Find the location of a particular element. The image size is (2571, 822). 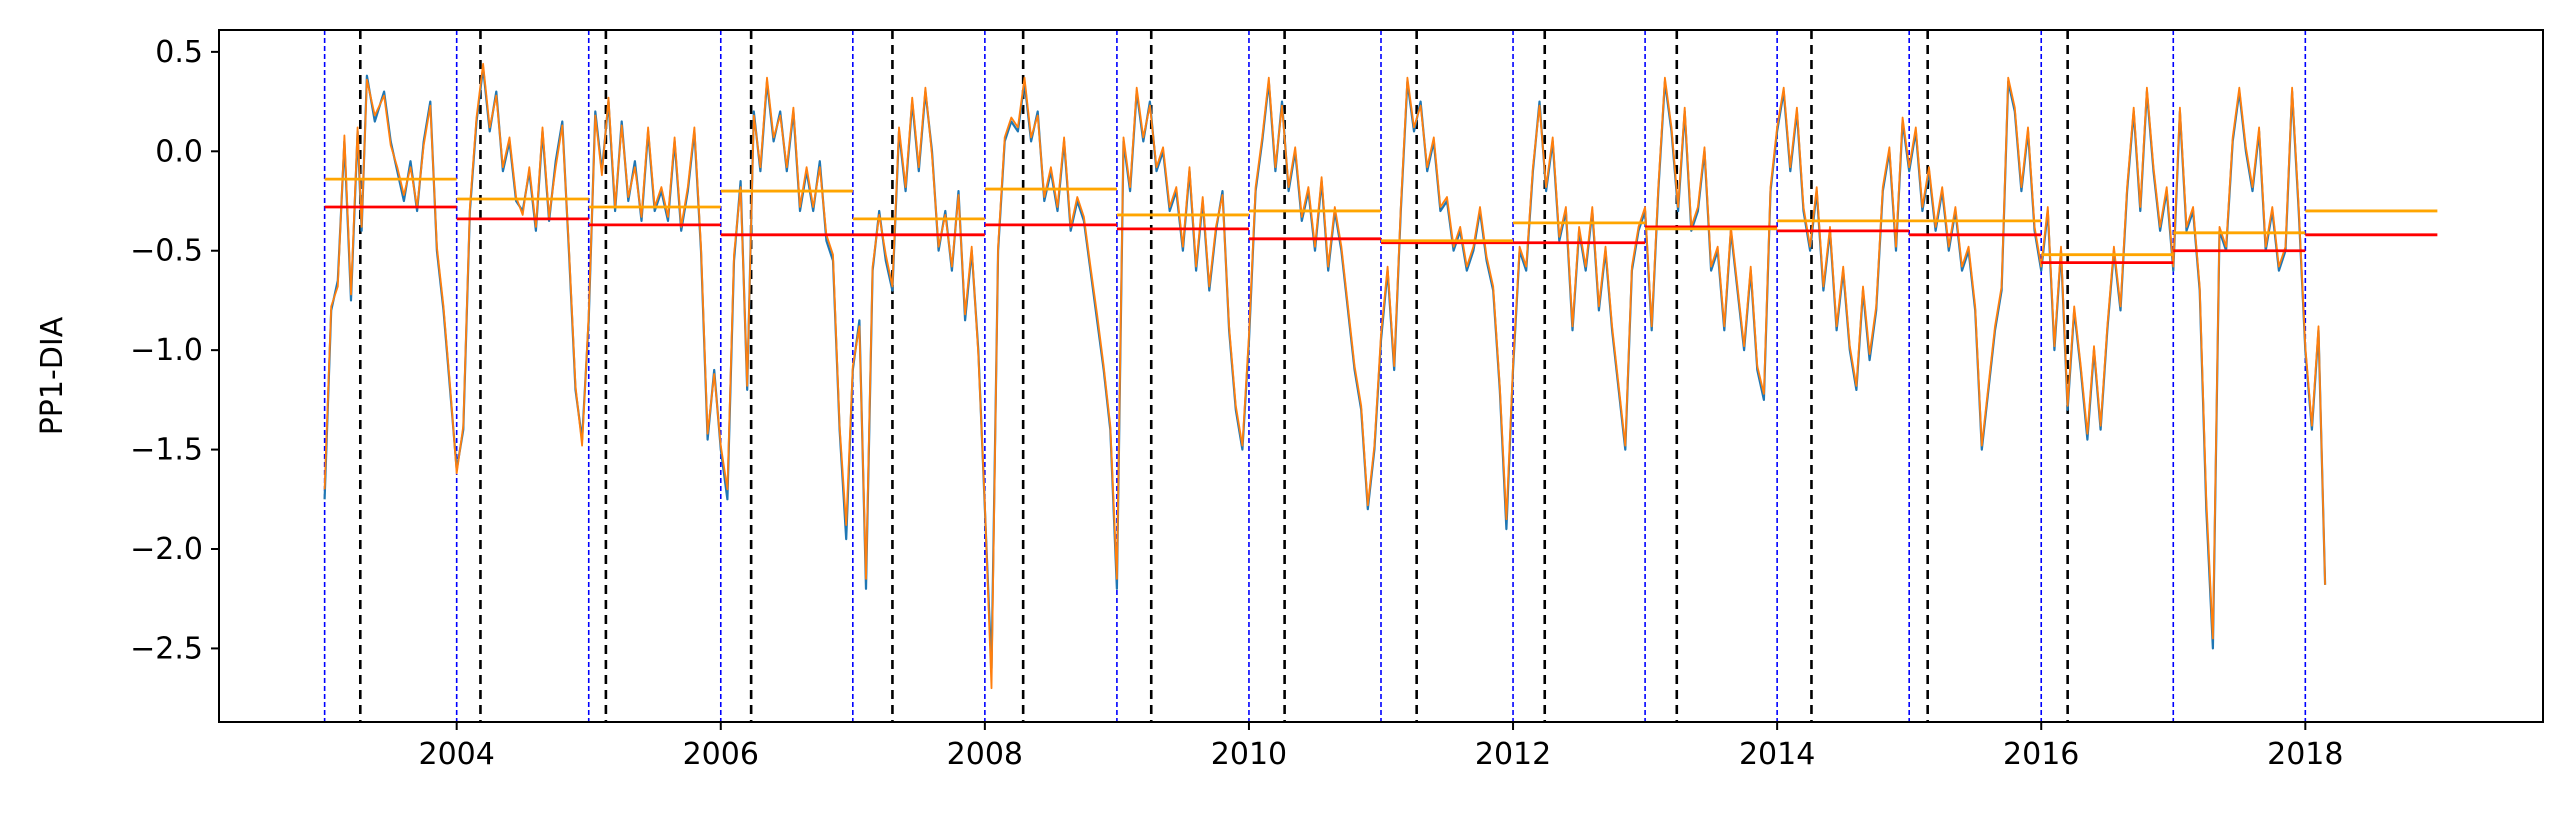

x-tick-label: 2018 is located at coordinates (2305, 754).